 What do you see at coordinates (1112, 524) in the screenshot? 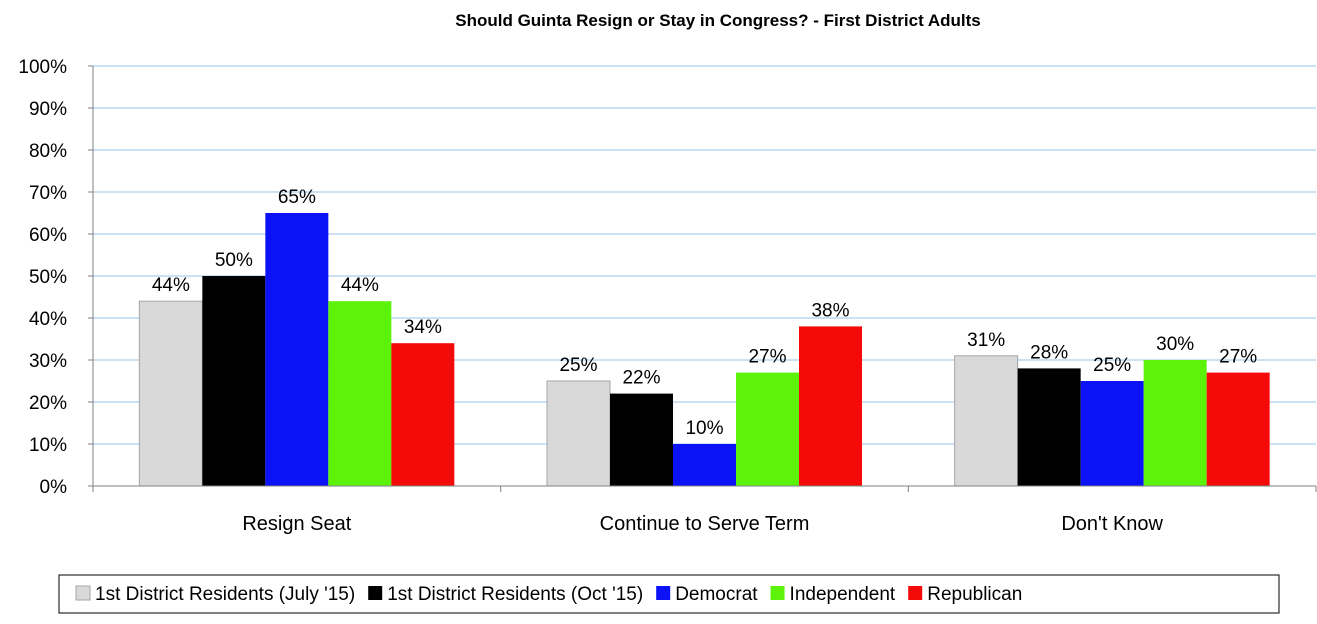
I see `x-category-label: Don't Know` at bounding box center [1112, 524].